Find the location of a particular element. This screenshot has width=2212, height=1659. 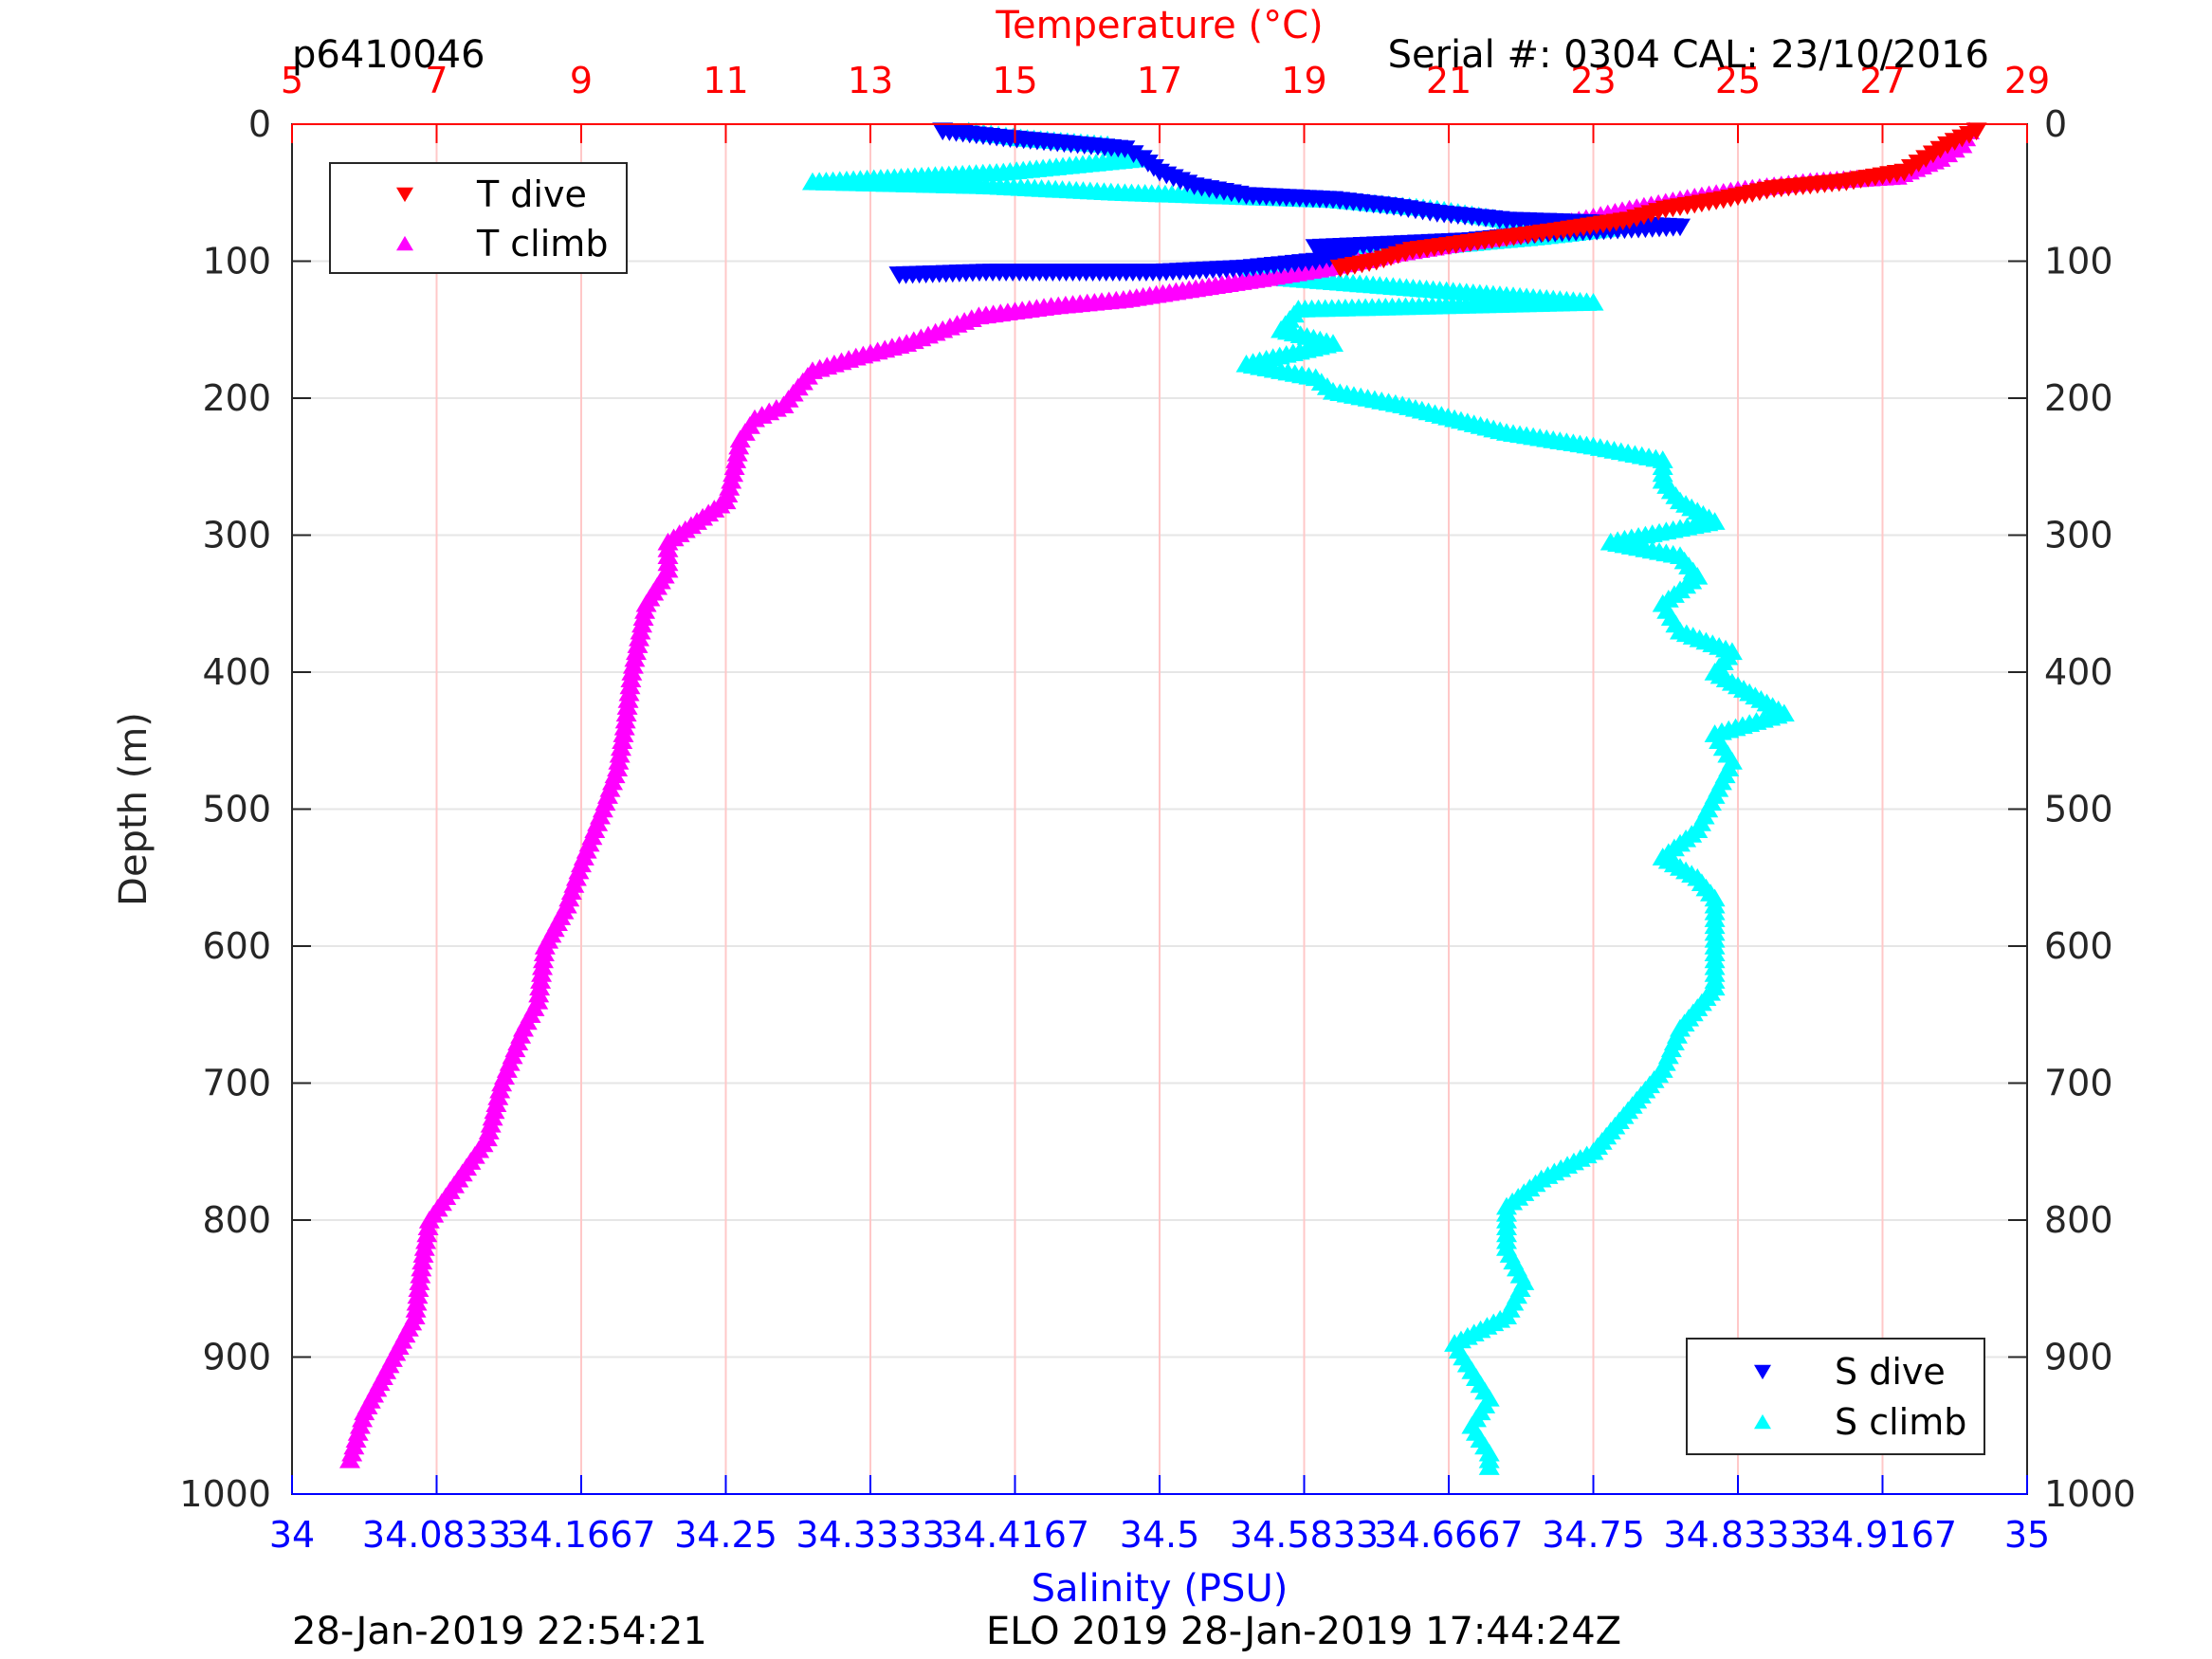

footer-right-timestamp: ELO 2019 28-Jan-2019 17:44:24Z is located at coordinates (1303, 1631).